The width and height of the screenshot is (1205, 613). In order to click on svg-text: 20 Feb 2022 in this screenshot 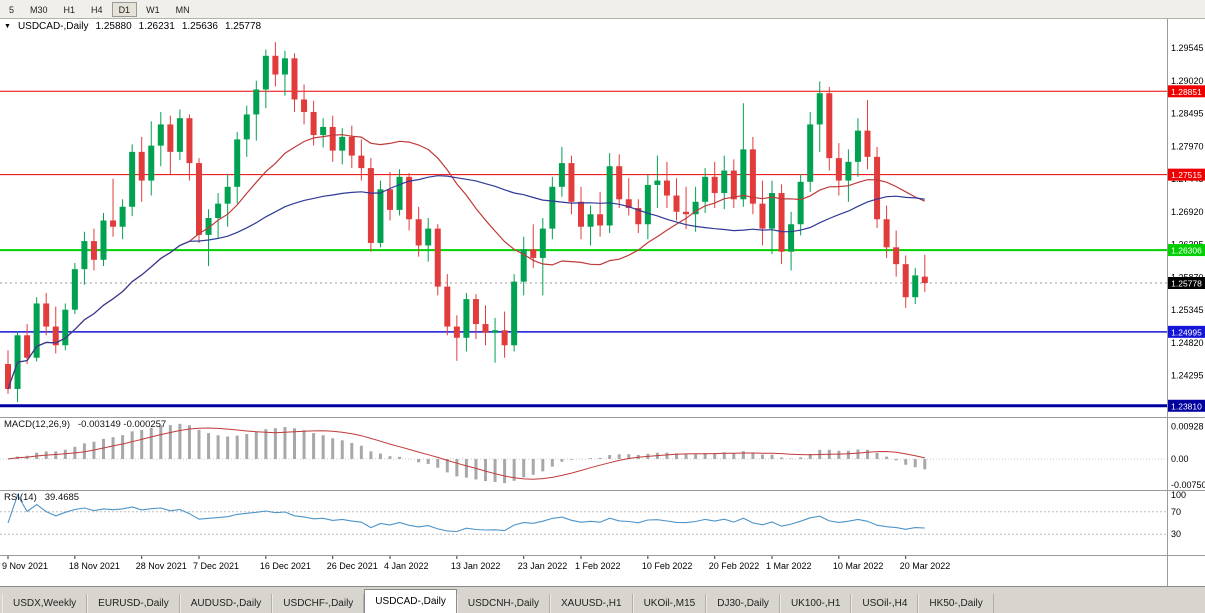, I will do `click(734, 566)`.